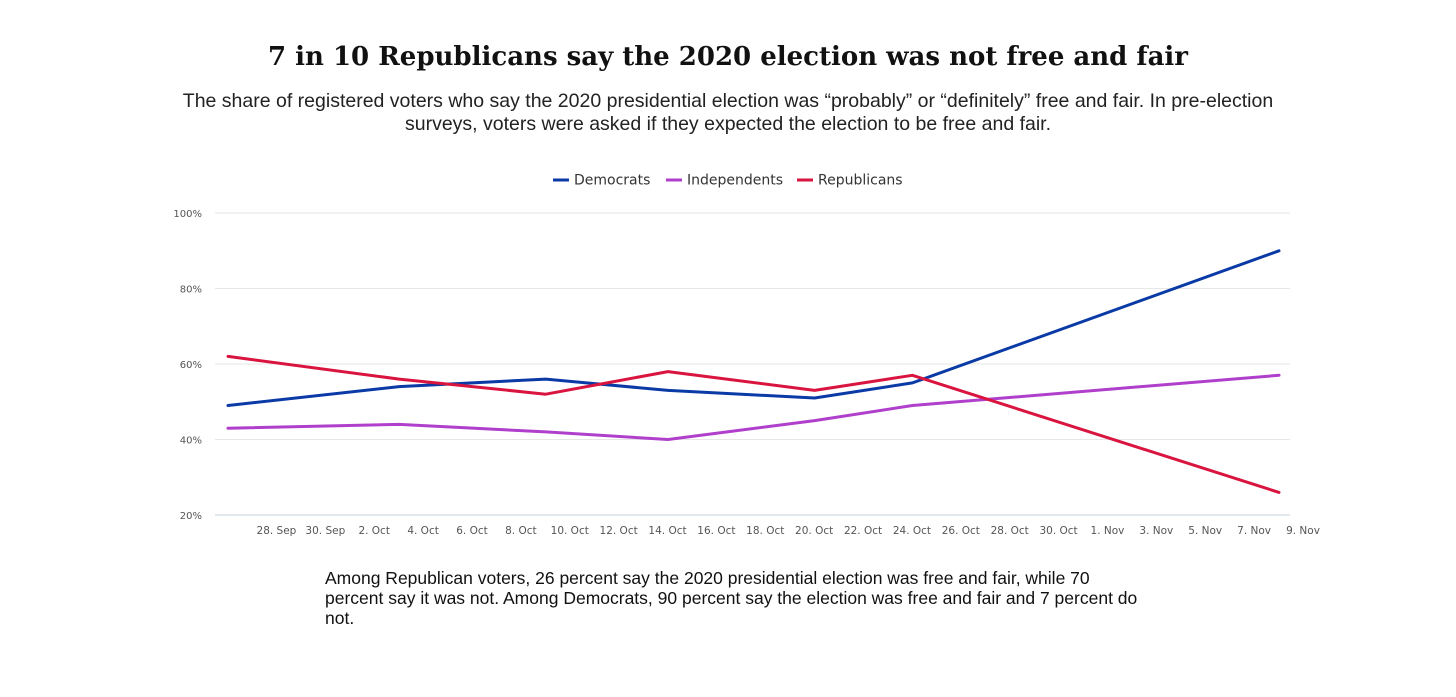  Describe the element at coordinates (191, 441) in the screenshot. I see `y-tick-label: 40%` at that location.